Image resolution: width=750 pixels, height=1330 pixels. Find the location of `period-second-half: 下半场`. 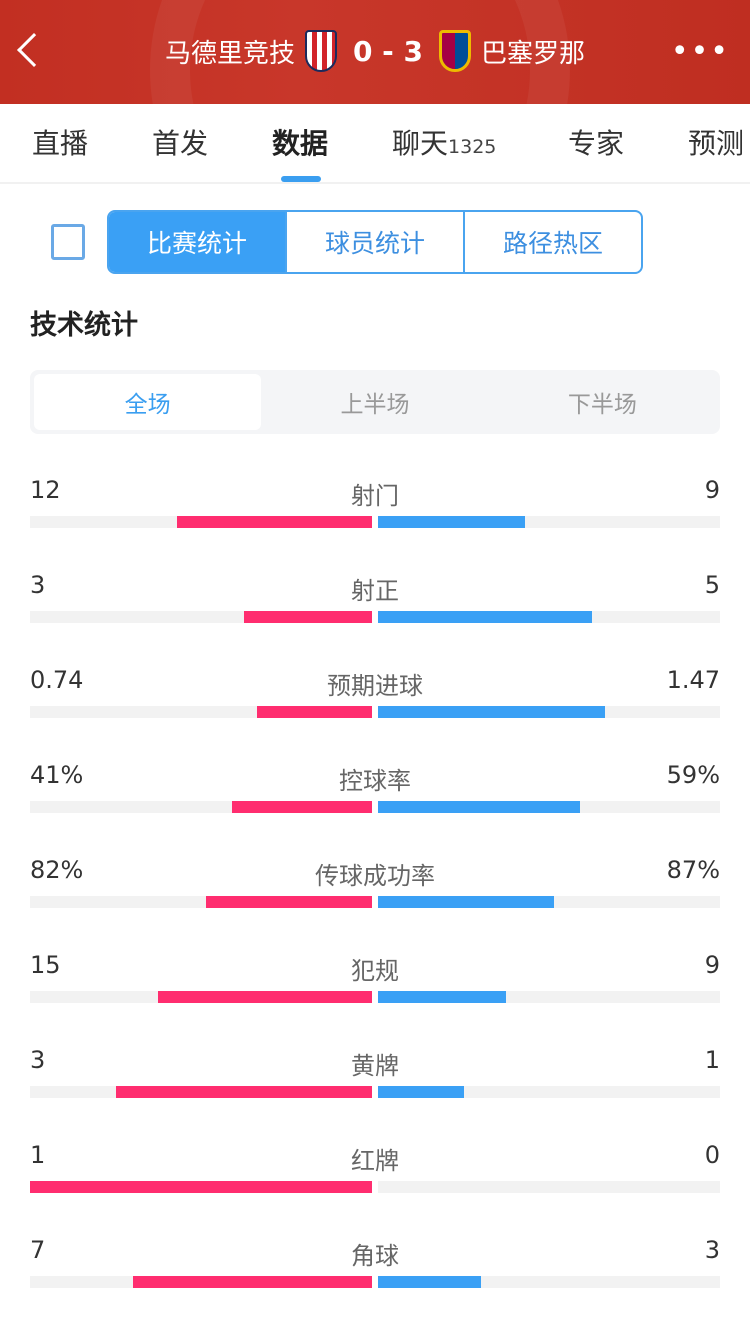

period-second-half: 下半场 is located at coordinates (602, 405).